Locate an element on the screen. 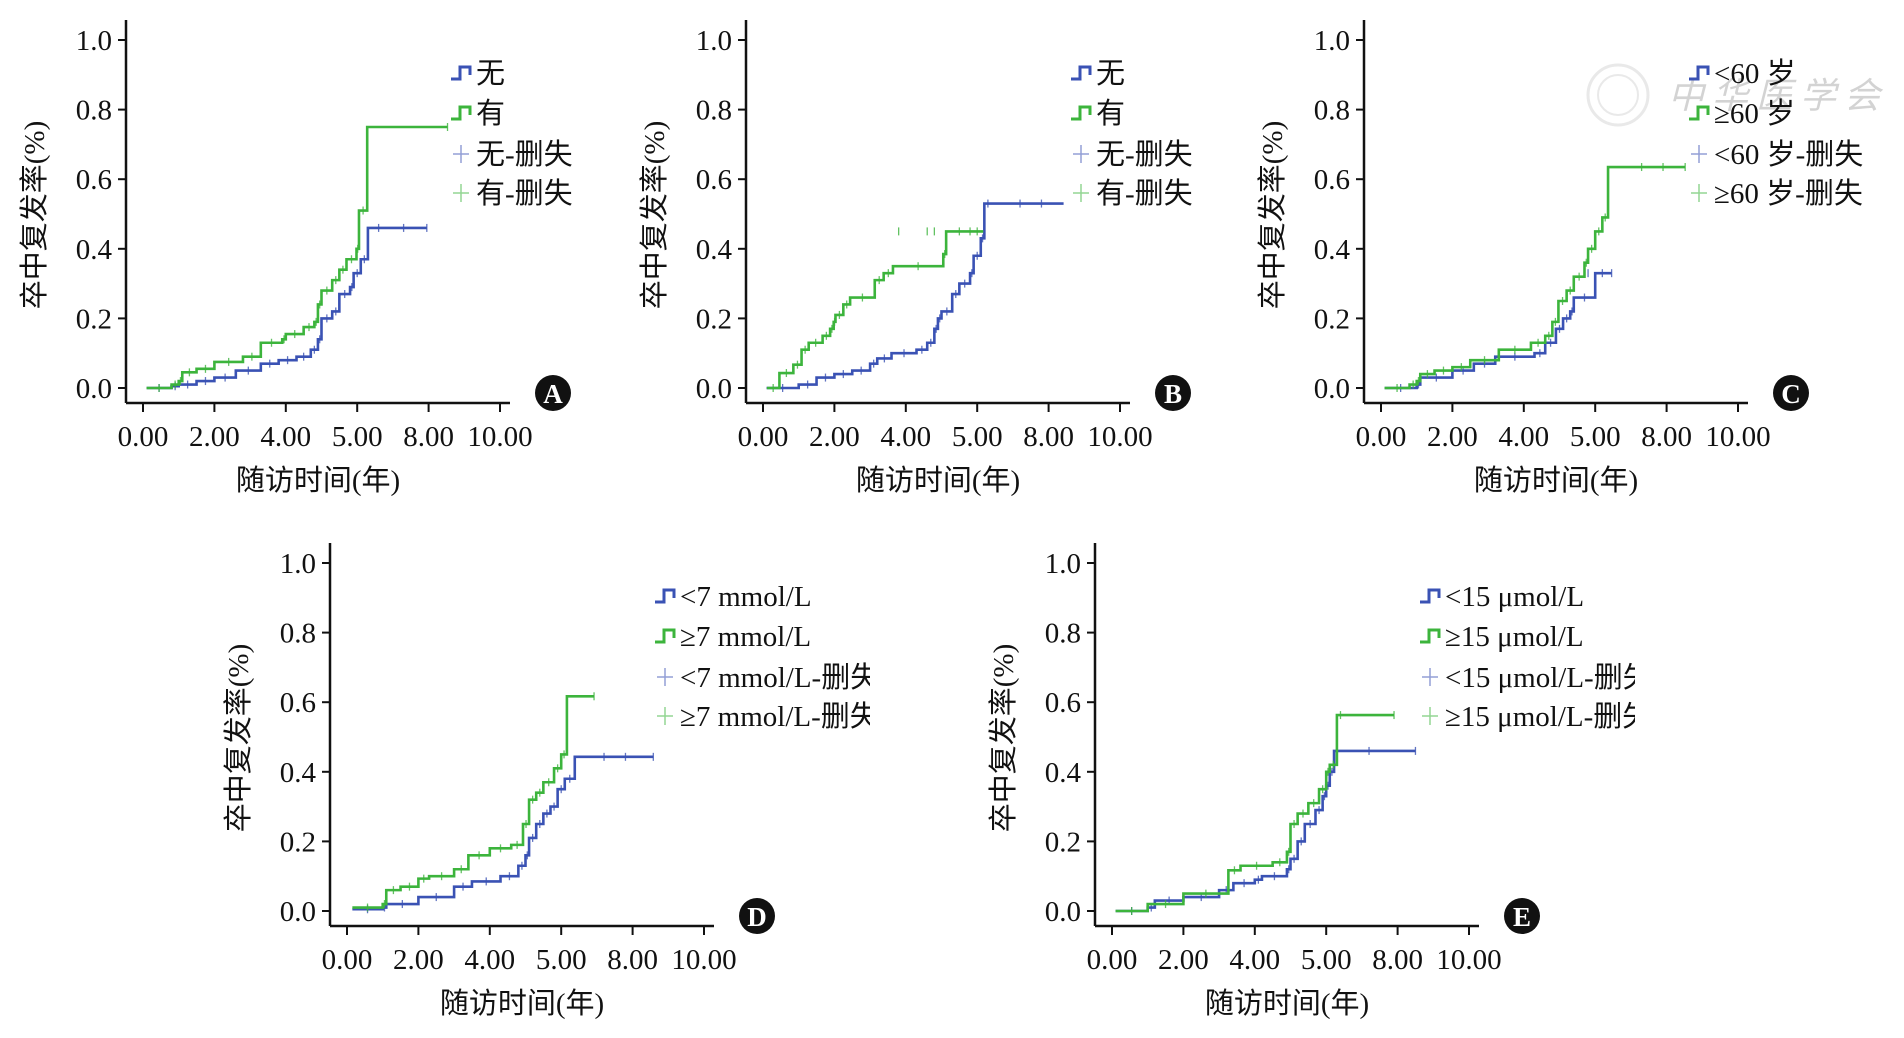 The image size is (1904, 1038). legend-label: ≥60 岁 is located at coordinates (1754, 113).